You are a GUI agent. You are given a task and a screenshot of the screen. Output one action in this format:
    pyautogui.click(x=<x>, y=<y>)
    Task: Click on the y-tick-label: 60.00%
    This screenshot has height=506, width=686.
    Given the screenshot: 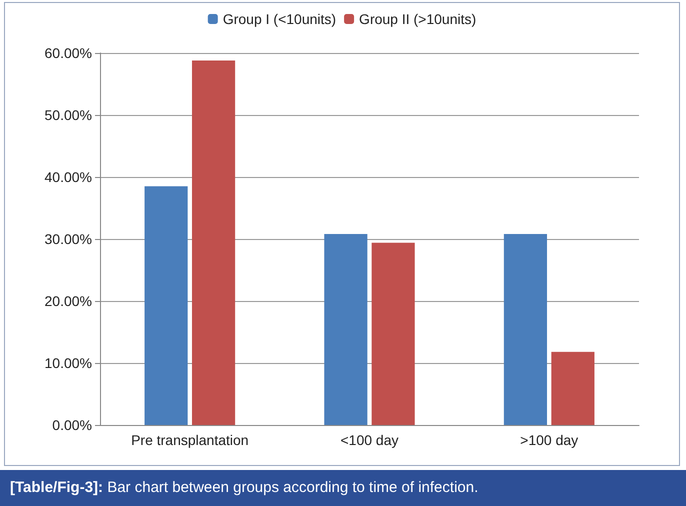 What is the action you would take?
    pyautogui.click(x=68, y=53)
    